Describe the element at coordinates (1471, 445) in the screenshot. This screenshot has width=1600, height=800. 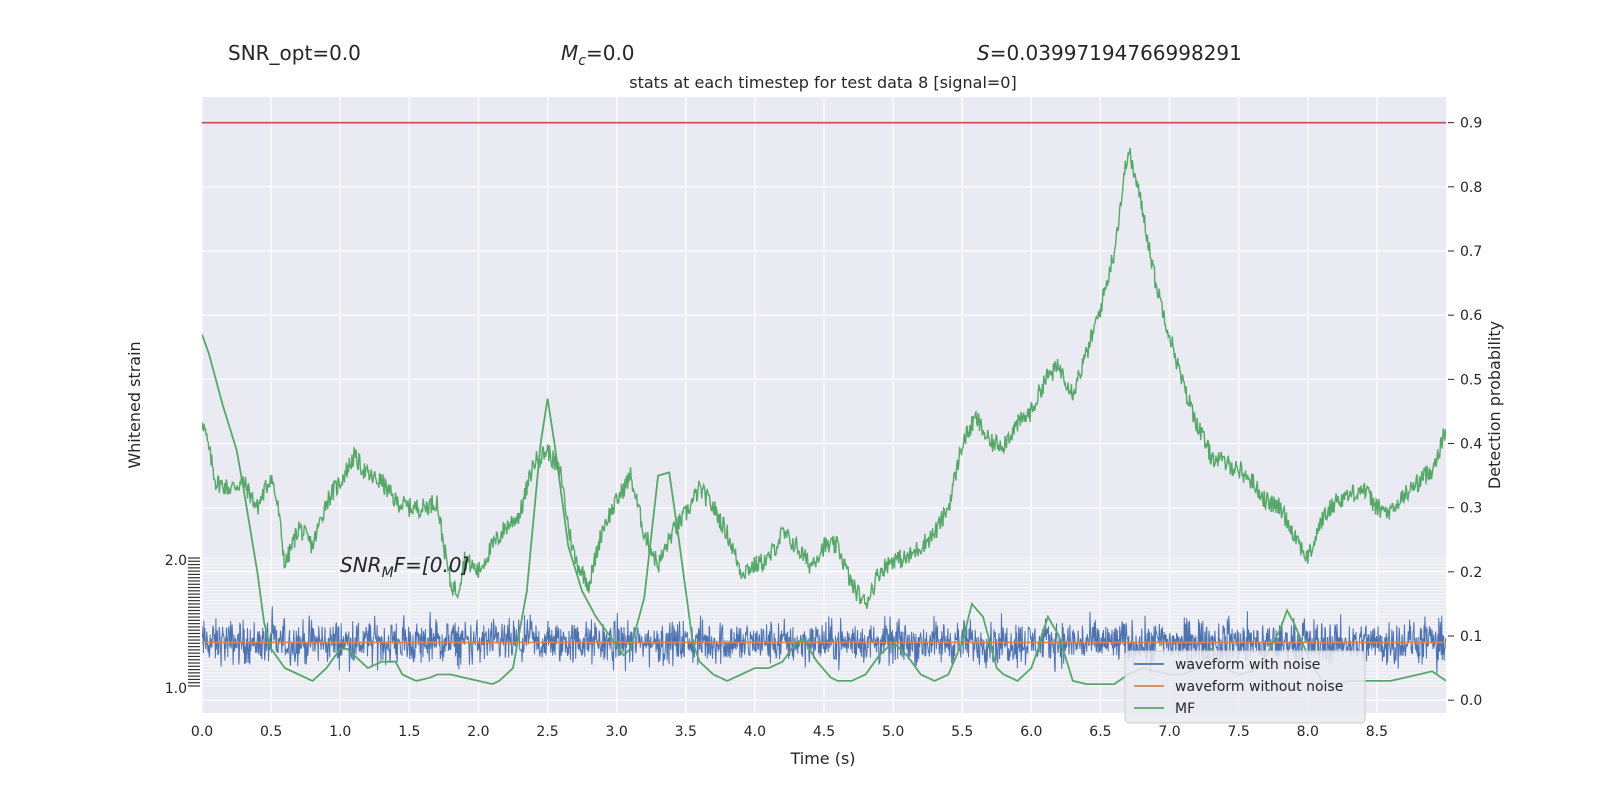
I see `y-tick-label: 0.4` at that location.